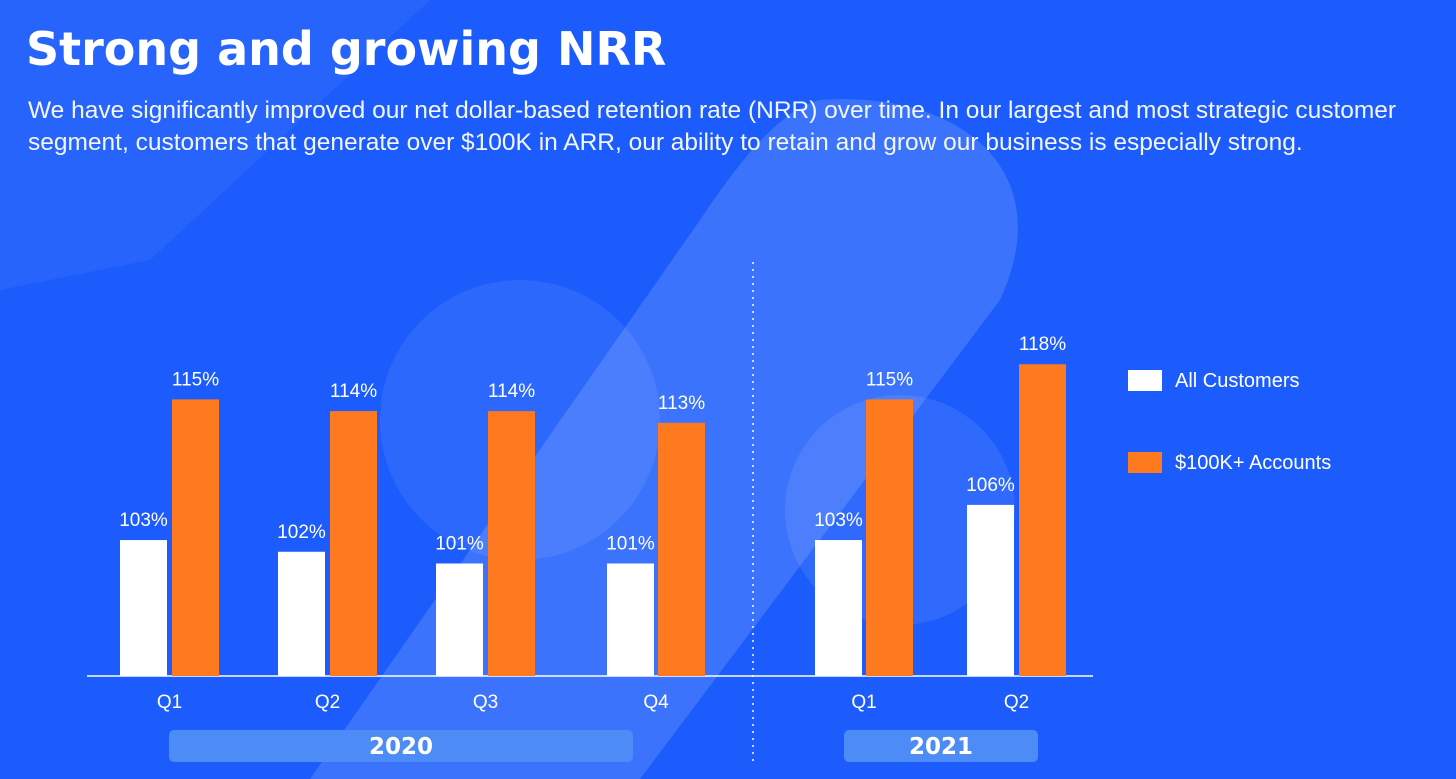  I want to click on legend-swatch-all-customers, so click(1145, 380).